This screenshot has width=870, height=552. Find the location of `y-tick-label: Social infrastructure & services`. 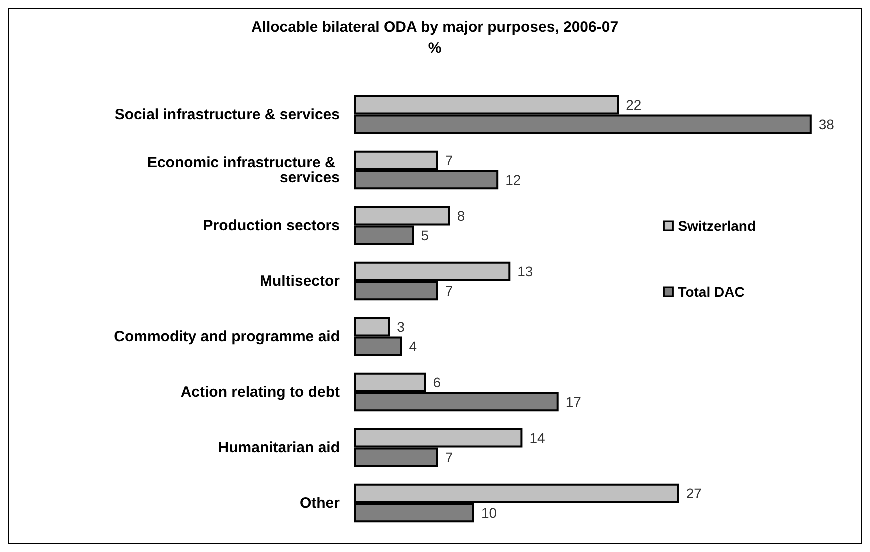

y-tick-label: Social infrastructure & services is located at coordinates (227, 115).